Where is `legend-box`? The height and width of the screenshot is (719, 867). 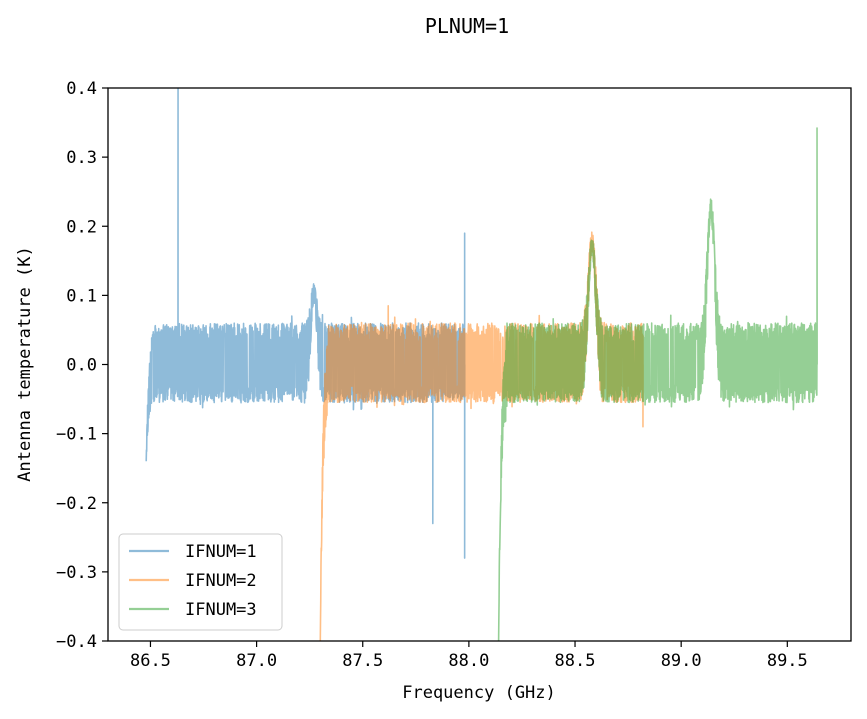 legend-box is located at coordinates (200, 582).